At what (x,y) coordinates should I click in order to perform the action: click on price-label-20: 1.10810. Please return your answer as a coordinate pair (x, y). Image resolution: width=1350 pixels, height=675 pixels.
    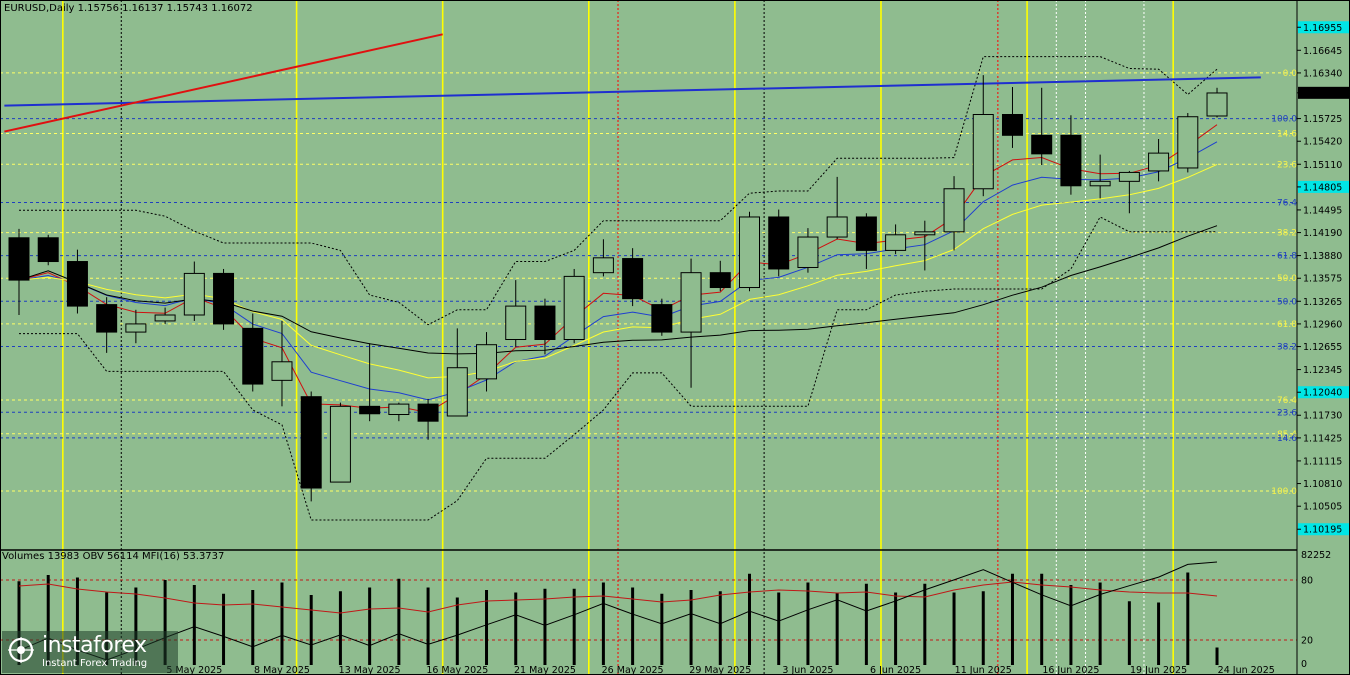
    Looking at the image, I should click on (1322, 484).